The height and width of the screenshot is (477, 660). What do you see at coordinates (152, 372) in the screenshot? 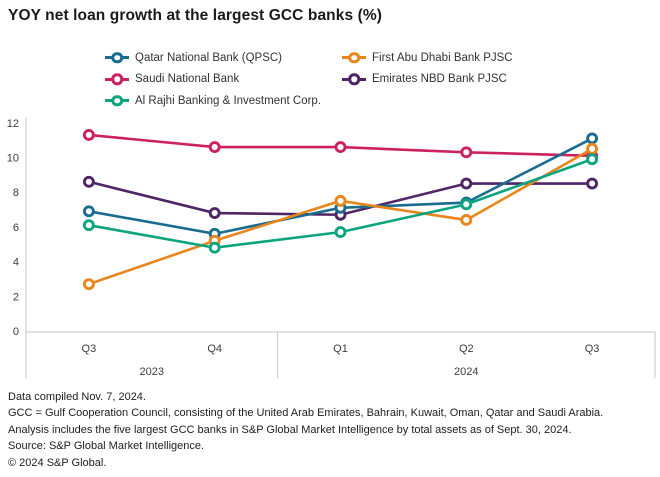
I see `year-label: 2023` at bounding box center [152, 372].